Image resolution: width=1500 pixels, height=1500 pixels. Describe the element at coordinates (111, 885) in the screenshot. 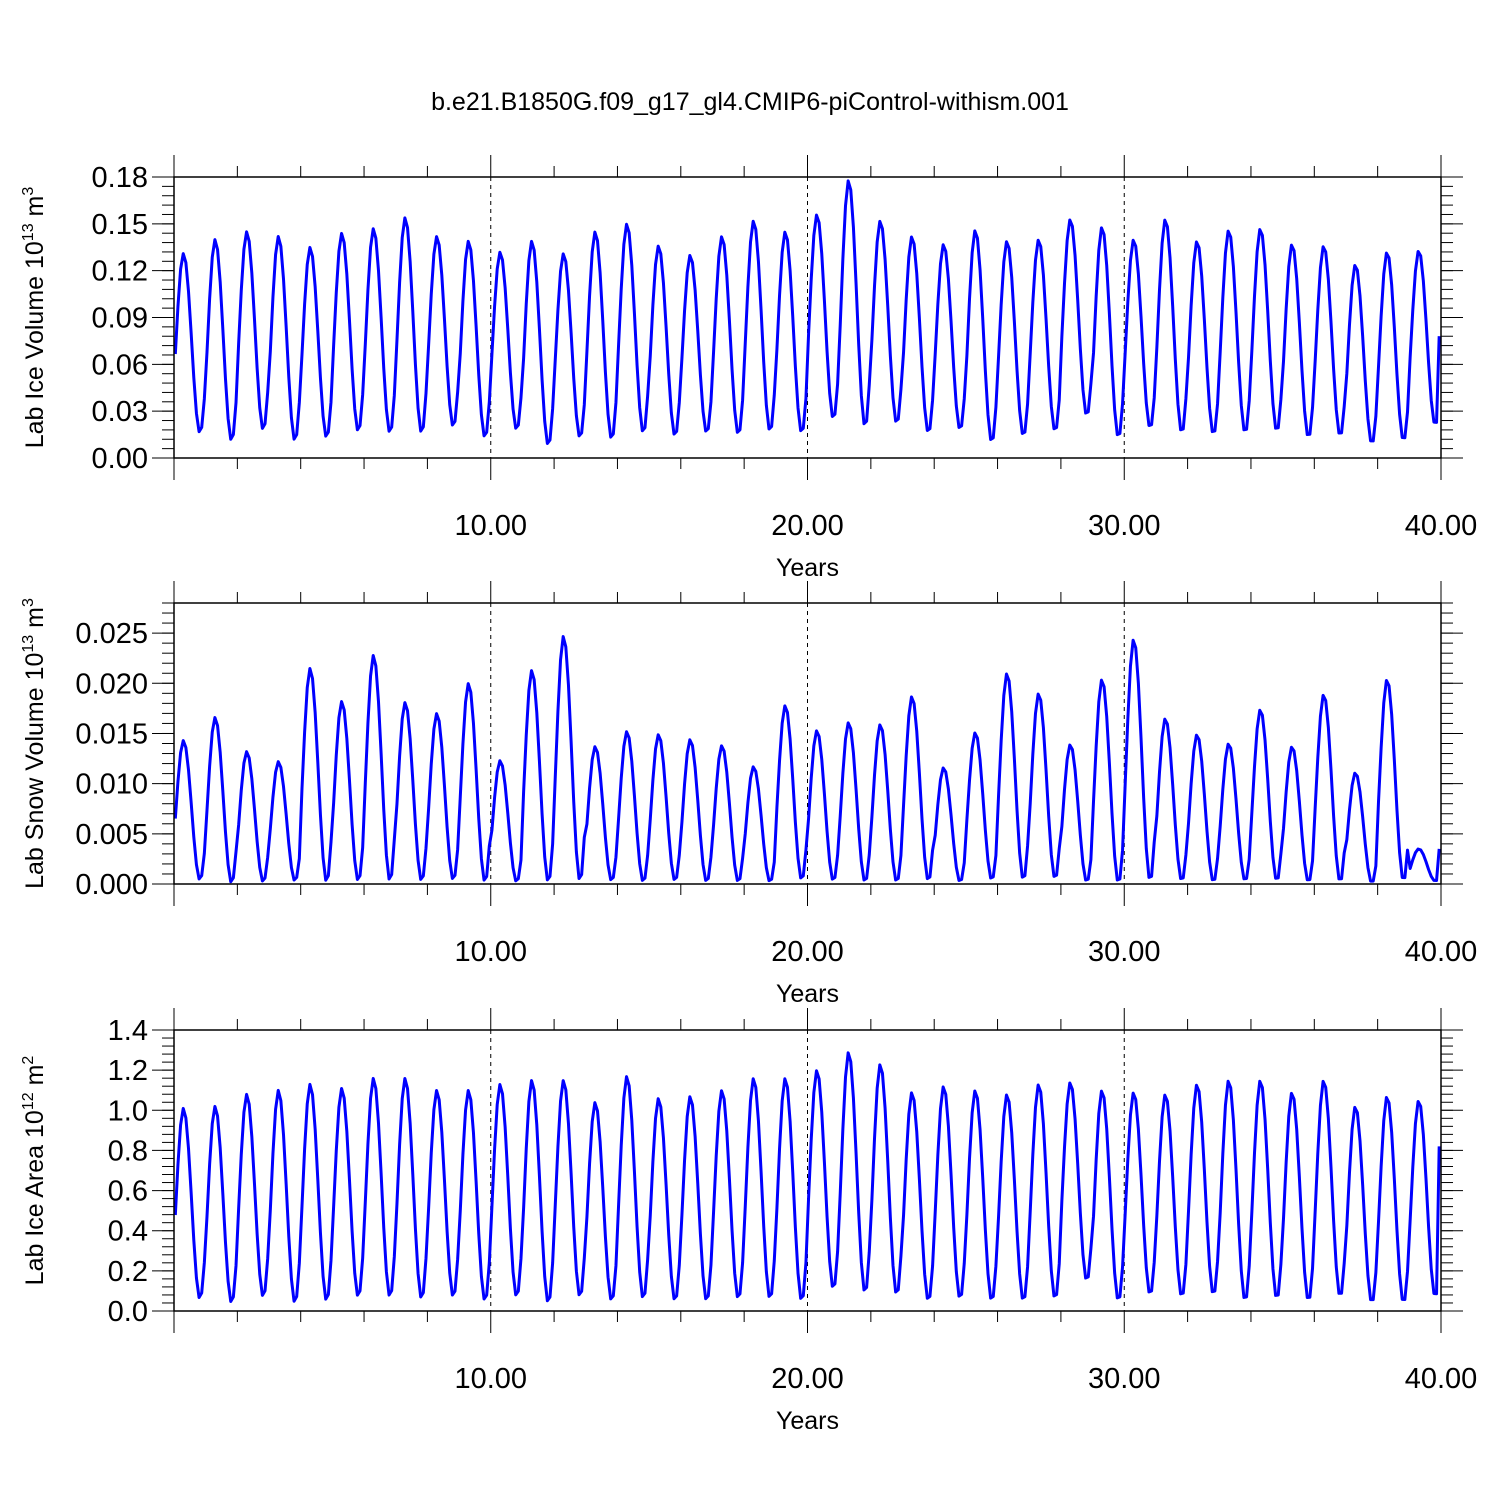

I see `y-tick-label: 0.000` at that location.